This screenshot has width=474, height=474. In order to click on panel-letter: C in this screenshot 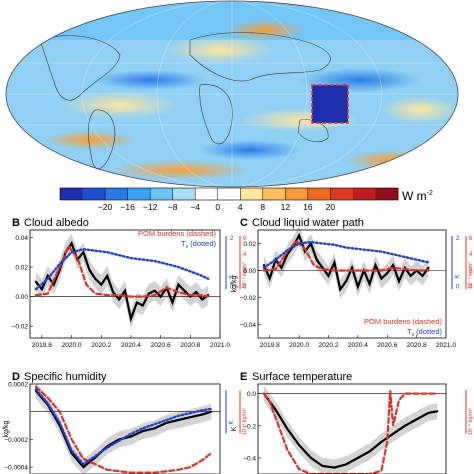, I will do `click(244, 223)`.